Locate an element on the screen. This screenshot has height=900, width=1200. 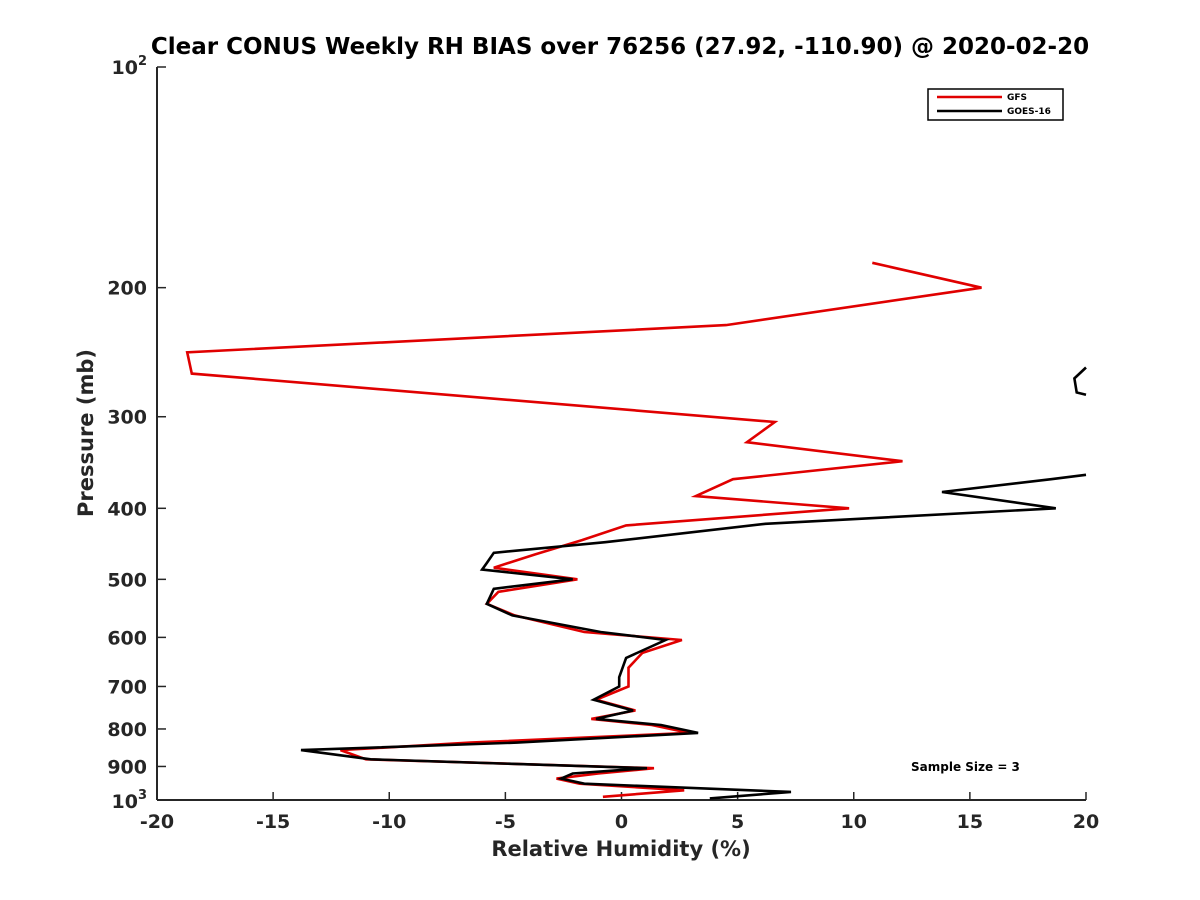
x-tick-label: -15 is located at coordinates (273, 822).